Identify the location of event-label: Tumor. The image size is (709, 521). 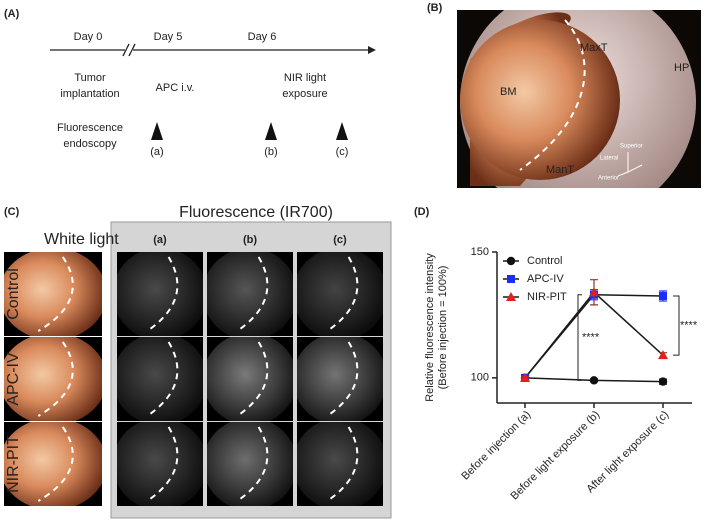
(90, 78).